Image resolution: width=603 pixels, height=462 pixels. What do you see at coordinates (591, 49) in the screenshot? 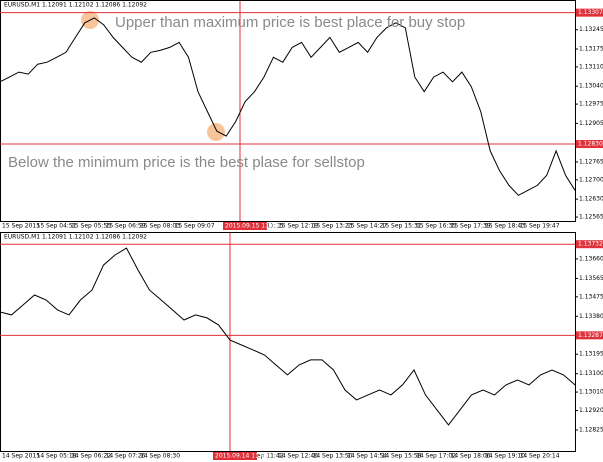
I see `y-tick-label: 1.13175` at bounding box center [591, 49].